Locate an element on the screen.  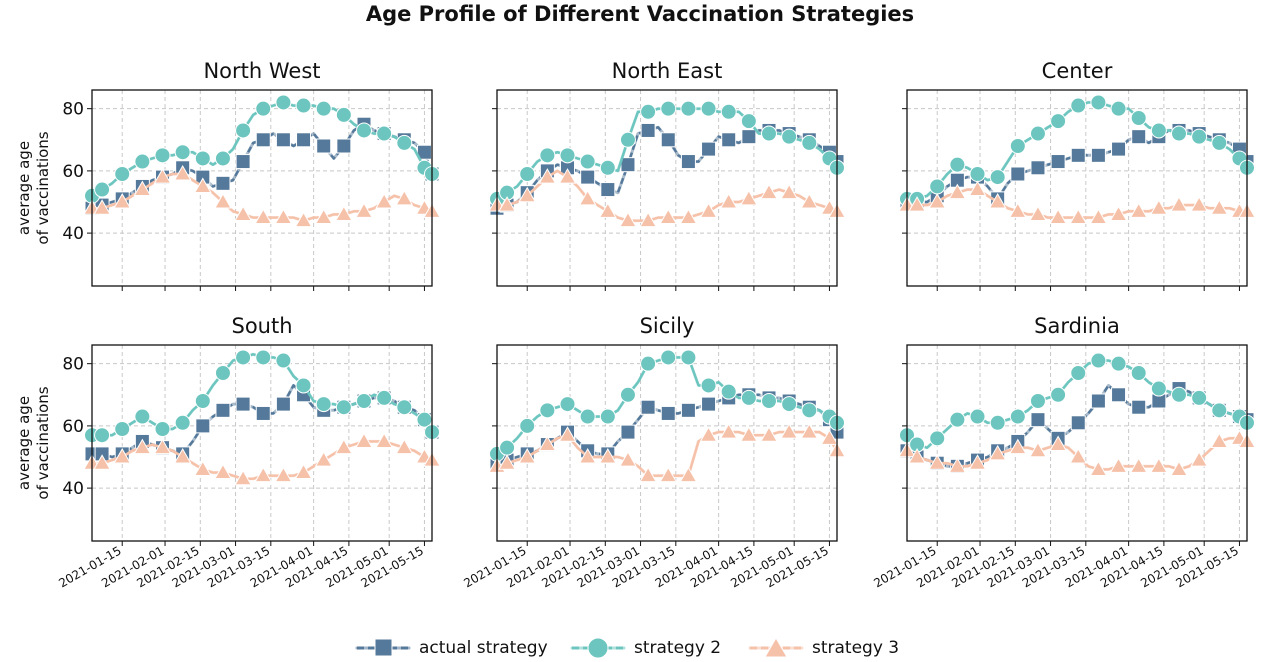
panel-title: South is located at coordinates (261, 326).